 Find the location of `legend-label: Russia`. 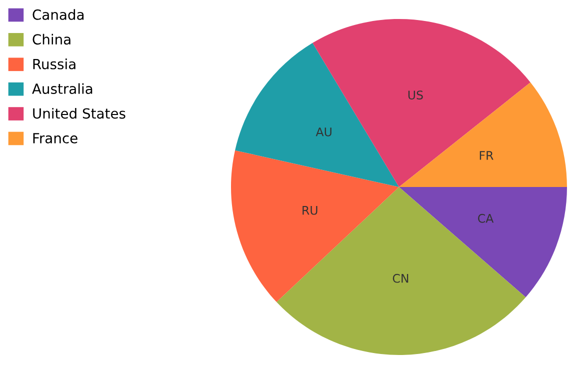

legend-label: Russia is located at coordinates (54, 64).